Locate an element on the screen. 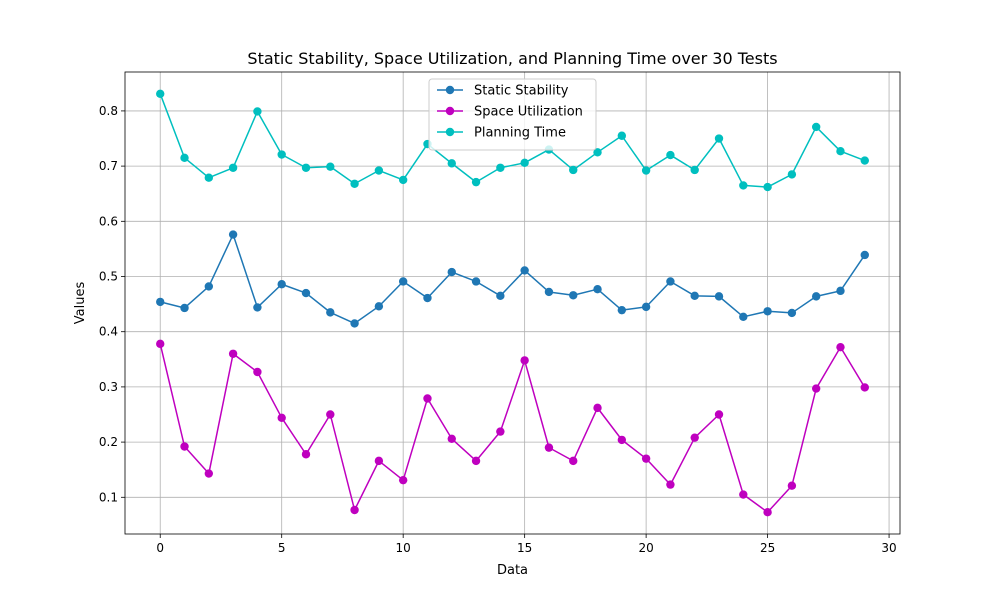 This screenshot has height=600, width=1000. x-tick-label: 10 is located at coordinates (403, 548).